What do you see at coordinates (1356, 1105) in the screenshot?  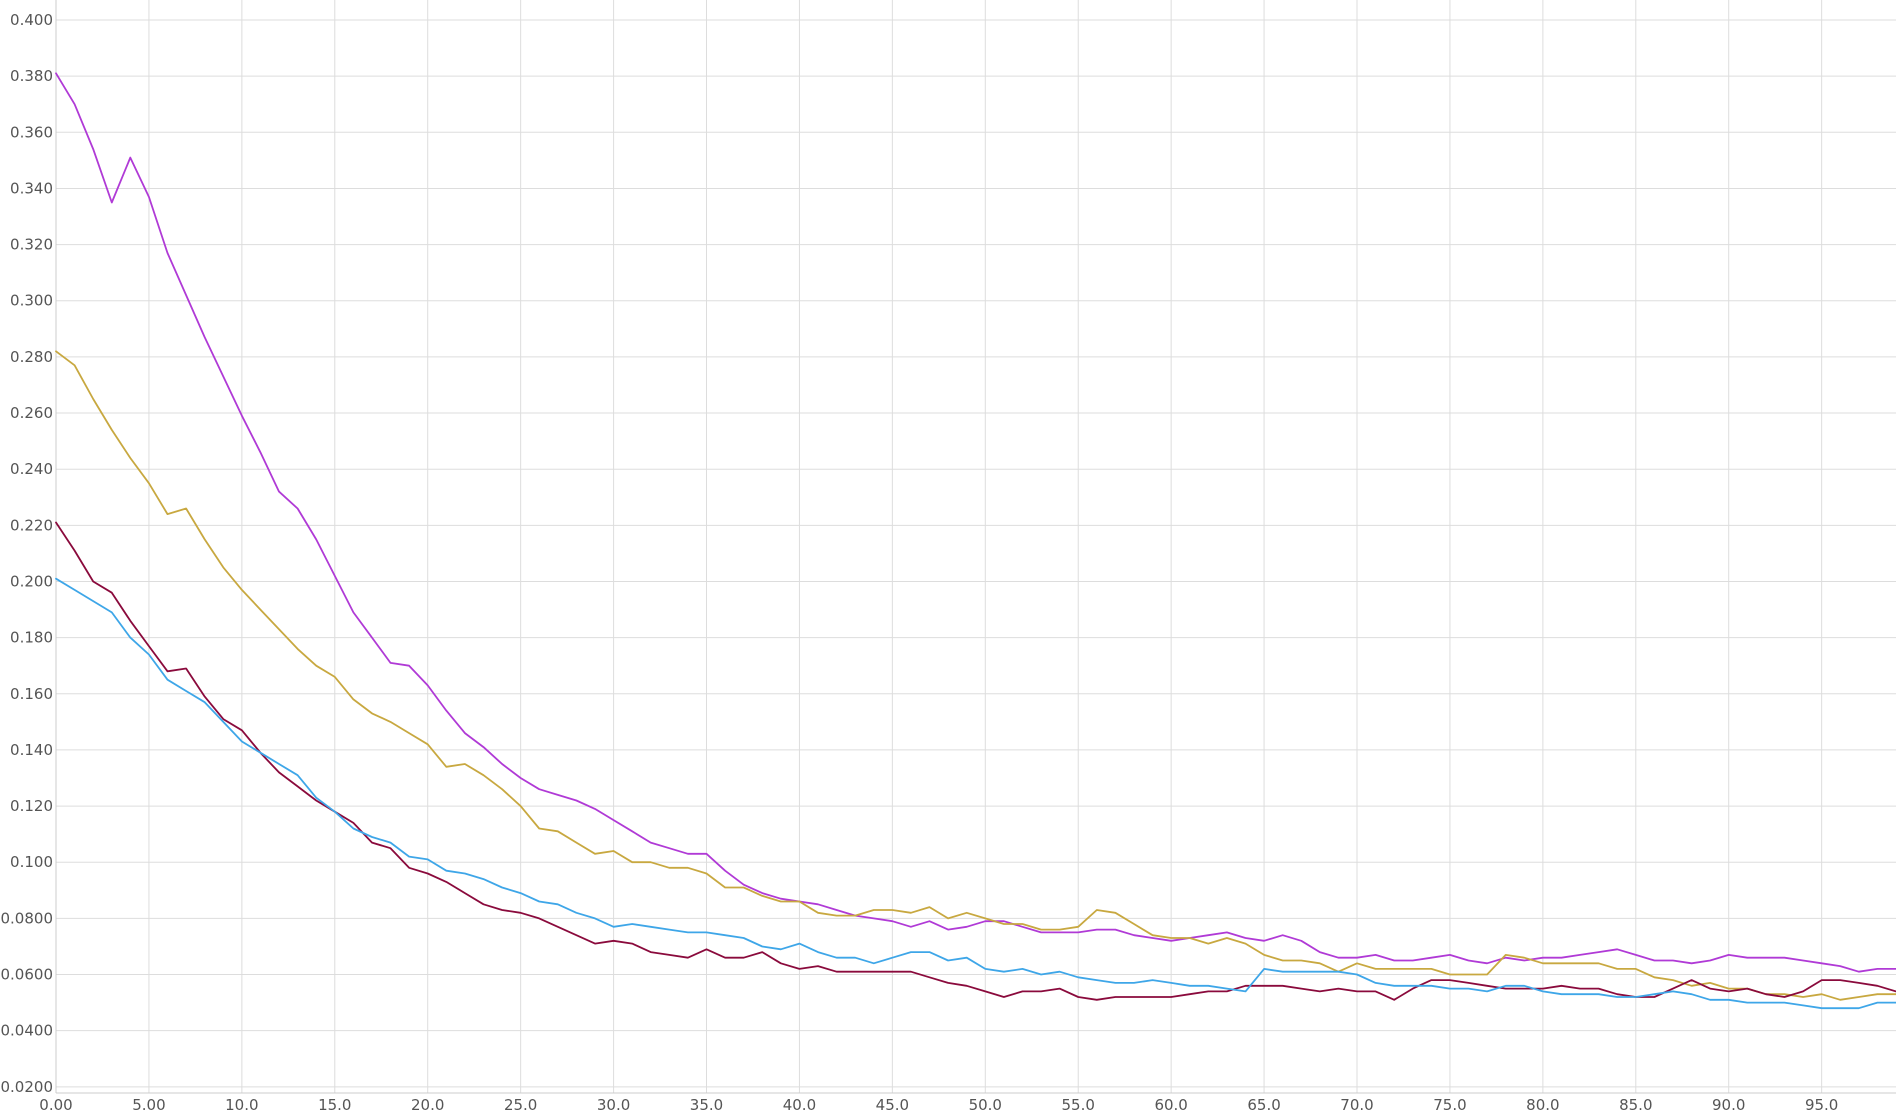 I see `x-tick-label: 70.0` at bounding box center [1356, 1105].